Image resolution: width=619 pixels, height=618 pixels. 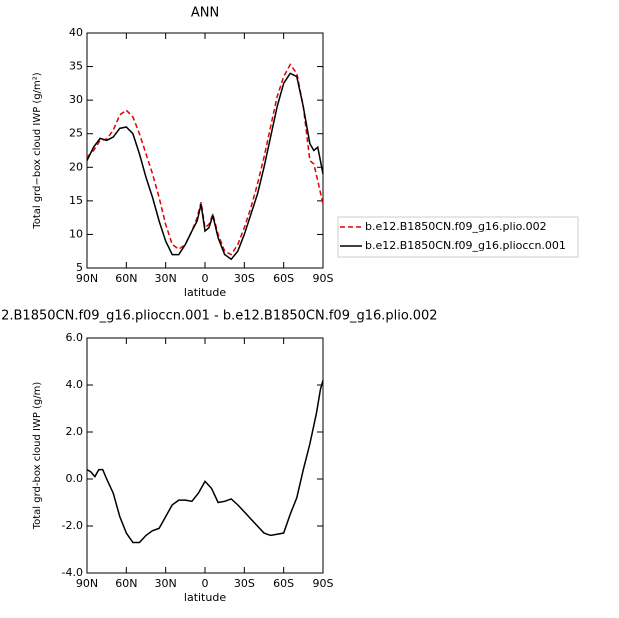 I want to click on legend-frame, so click(x=458, y=237).